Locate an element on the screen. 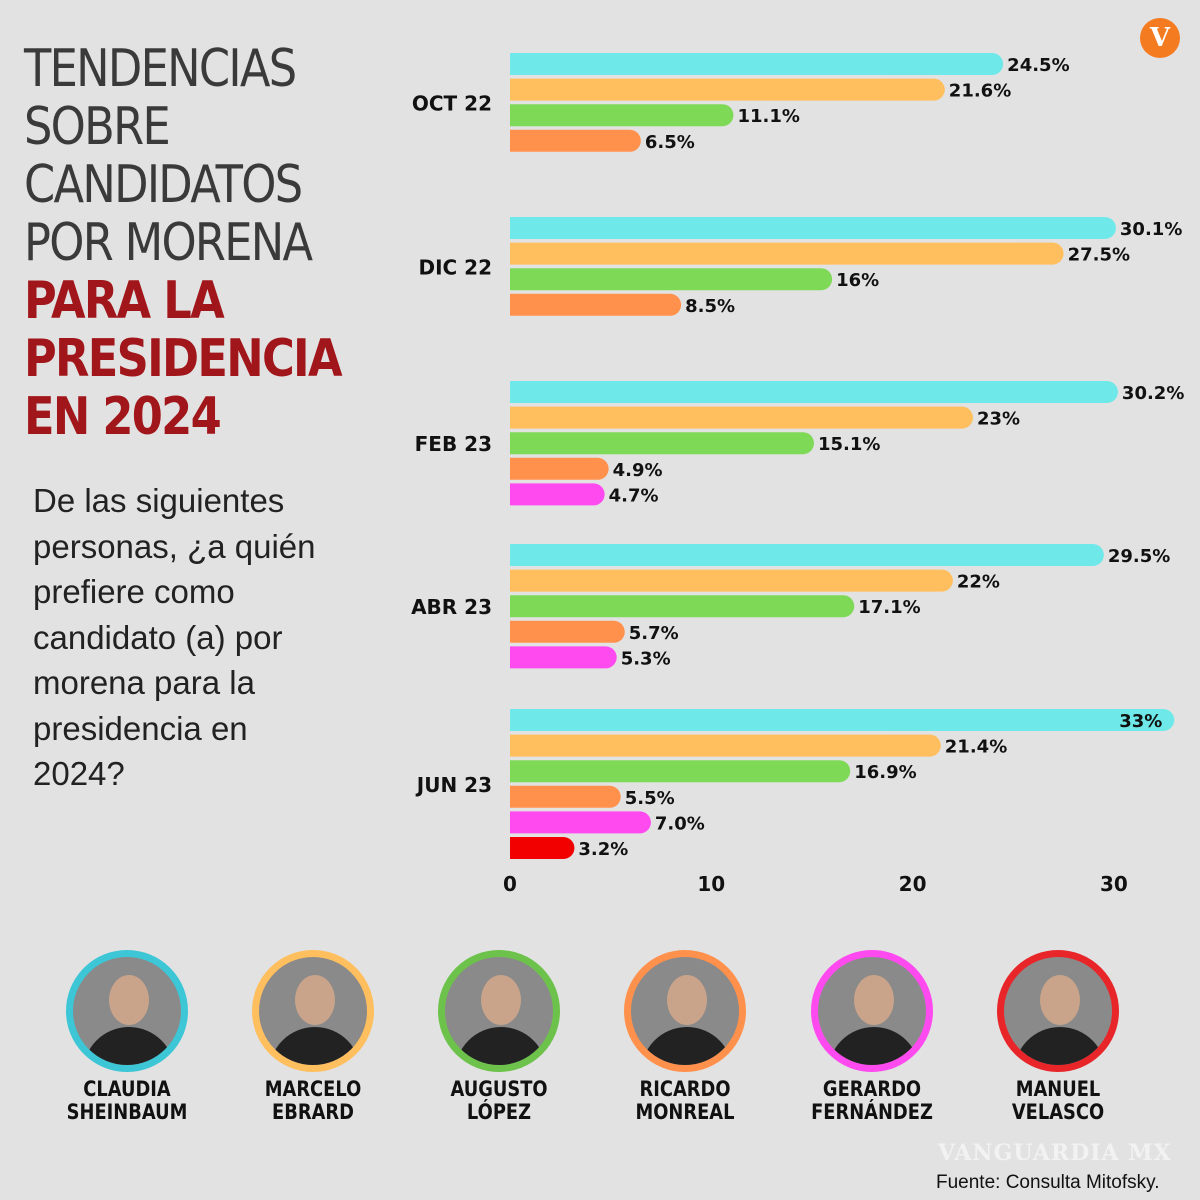 This screenshot has height=1200, width=1200. first-name: CLAUDIA is located at coordinates (127, 1089).